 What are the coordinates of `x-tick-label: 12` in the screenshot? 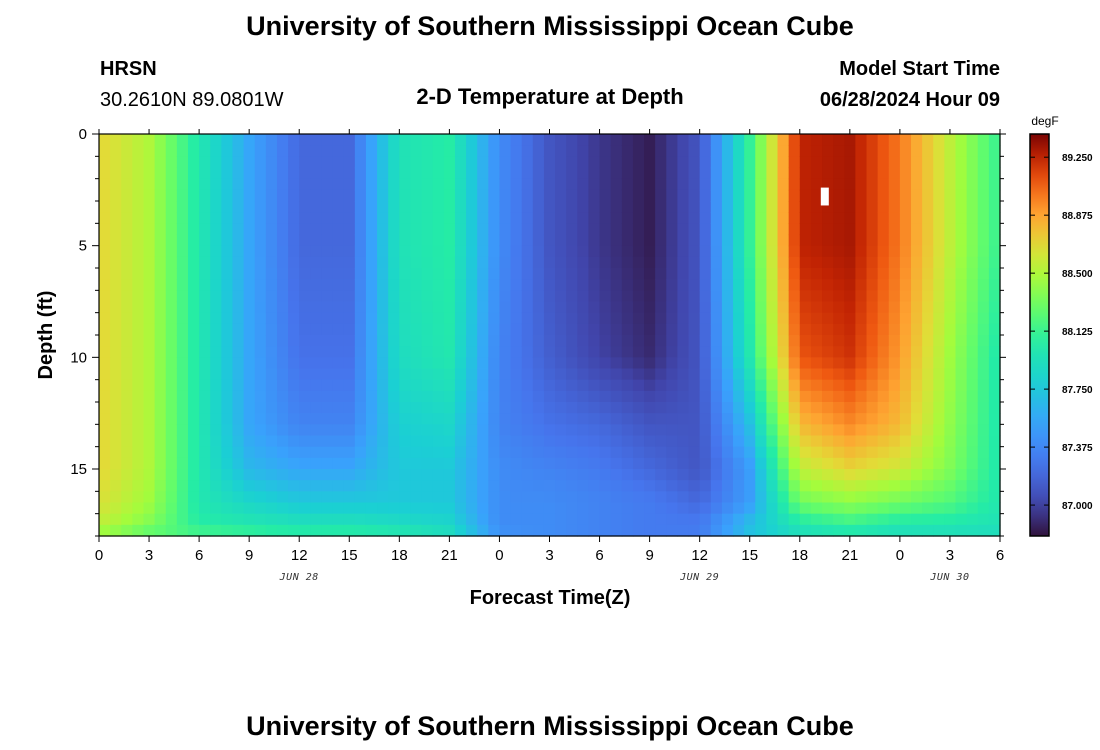 It's located at (299, 555).